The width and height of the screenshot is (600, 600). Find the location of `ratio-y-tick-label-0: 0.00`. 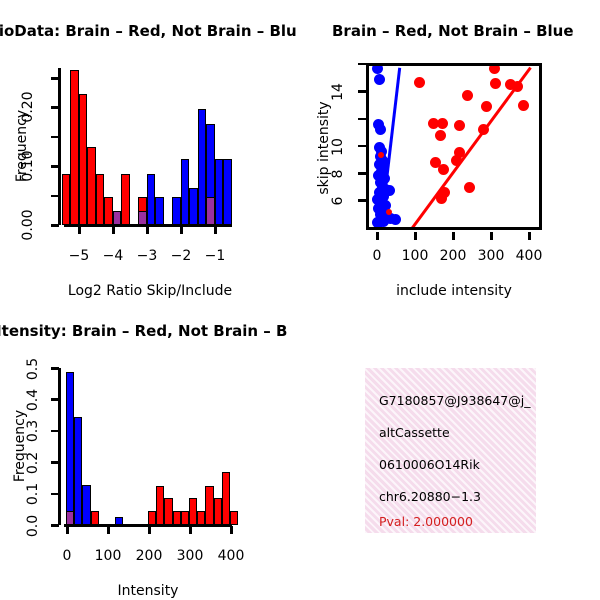

ratio-y-tick-label-0: 0.00 is located at coordinates (28, 225).